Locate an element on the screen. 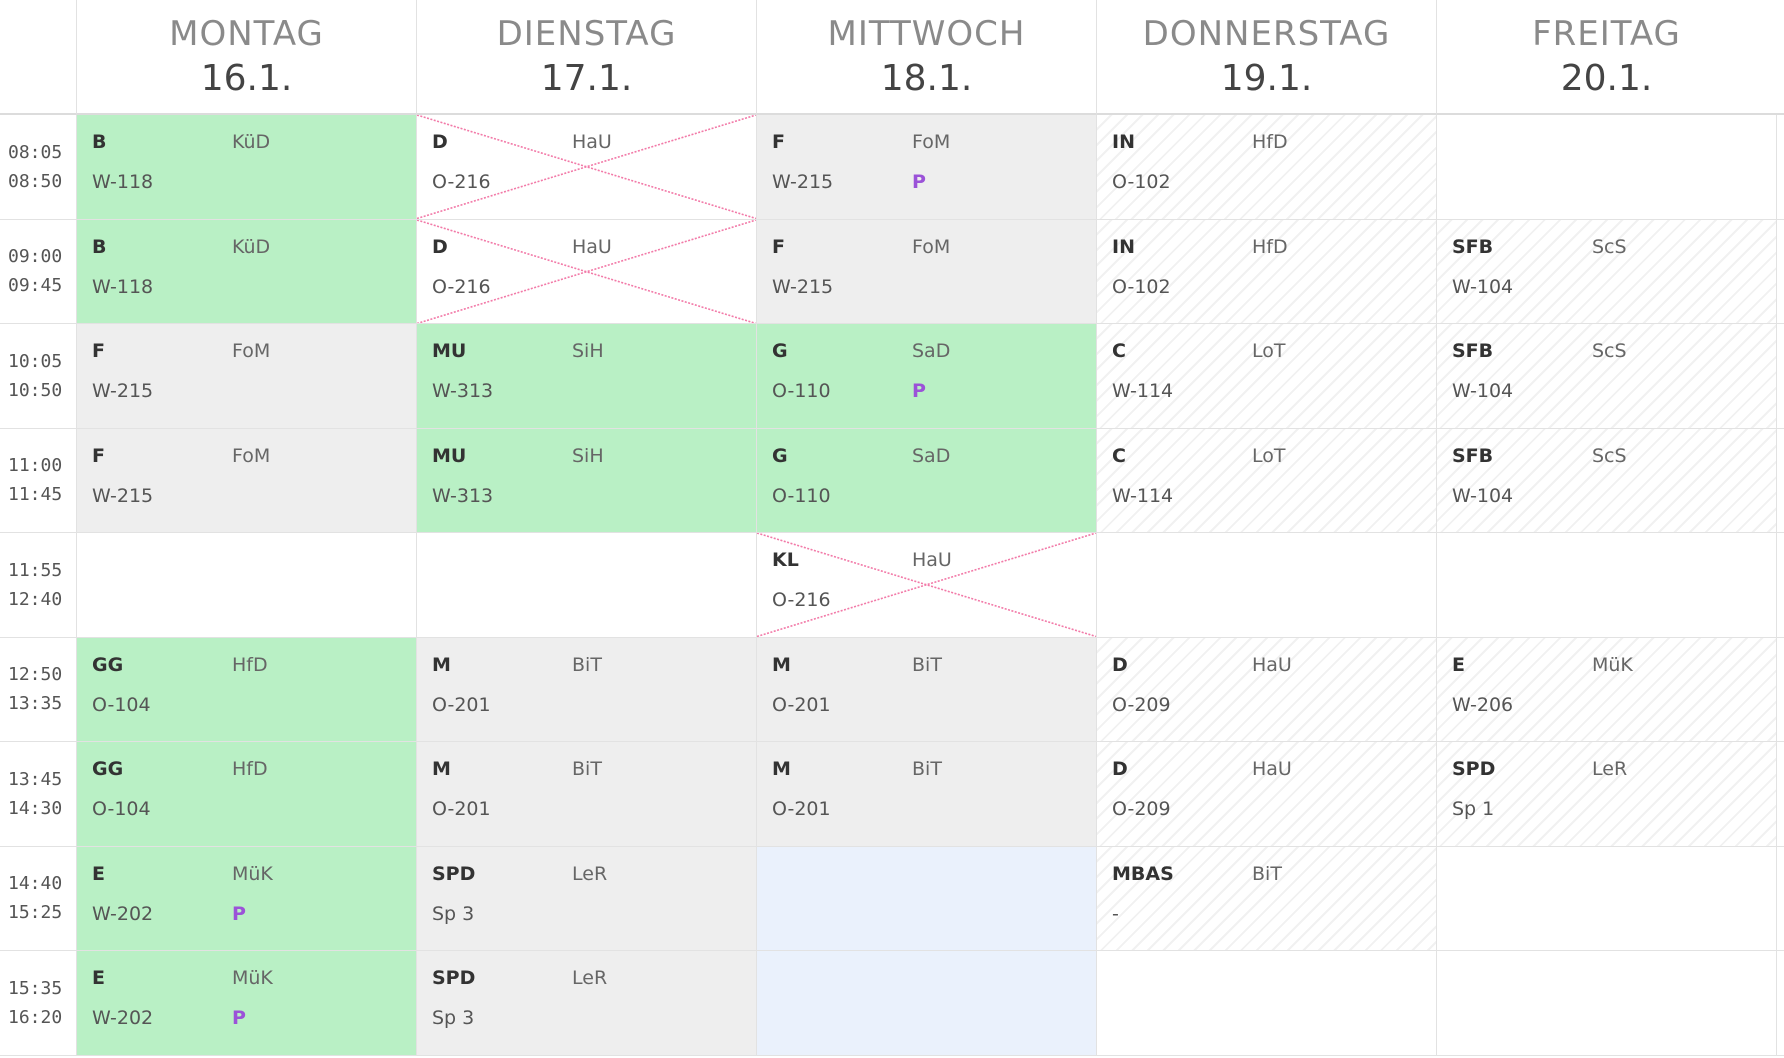 This screenshot has width=1784, height=1058. day-name: MONTAG is located at coordinates (246, 34).